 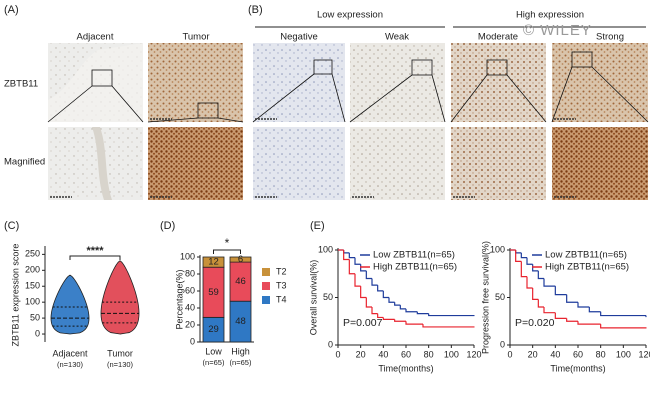 What do you see at coordinates (281, 299) in the screenshot?
I see `legend-label: T4` at bounding box center [281, 299].